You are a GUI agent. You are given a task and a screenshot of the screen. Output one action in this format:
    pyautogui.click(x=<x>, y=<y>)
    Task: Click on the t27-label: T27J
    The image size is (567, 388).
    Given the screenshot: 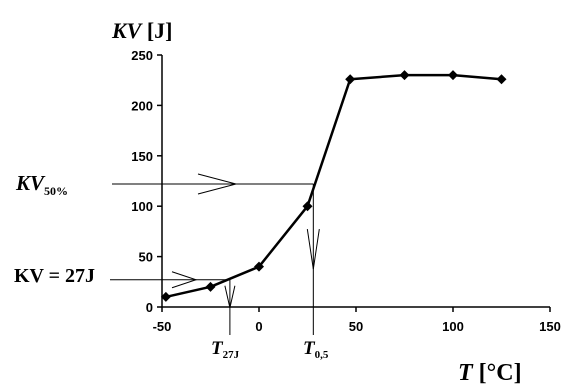 What is the action you would take?
    pyautogui.click(x=225, y=349)
    